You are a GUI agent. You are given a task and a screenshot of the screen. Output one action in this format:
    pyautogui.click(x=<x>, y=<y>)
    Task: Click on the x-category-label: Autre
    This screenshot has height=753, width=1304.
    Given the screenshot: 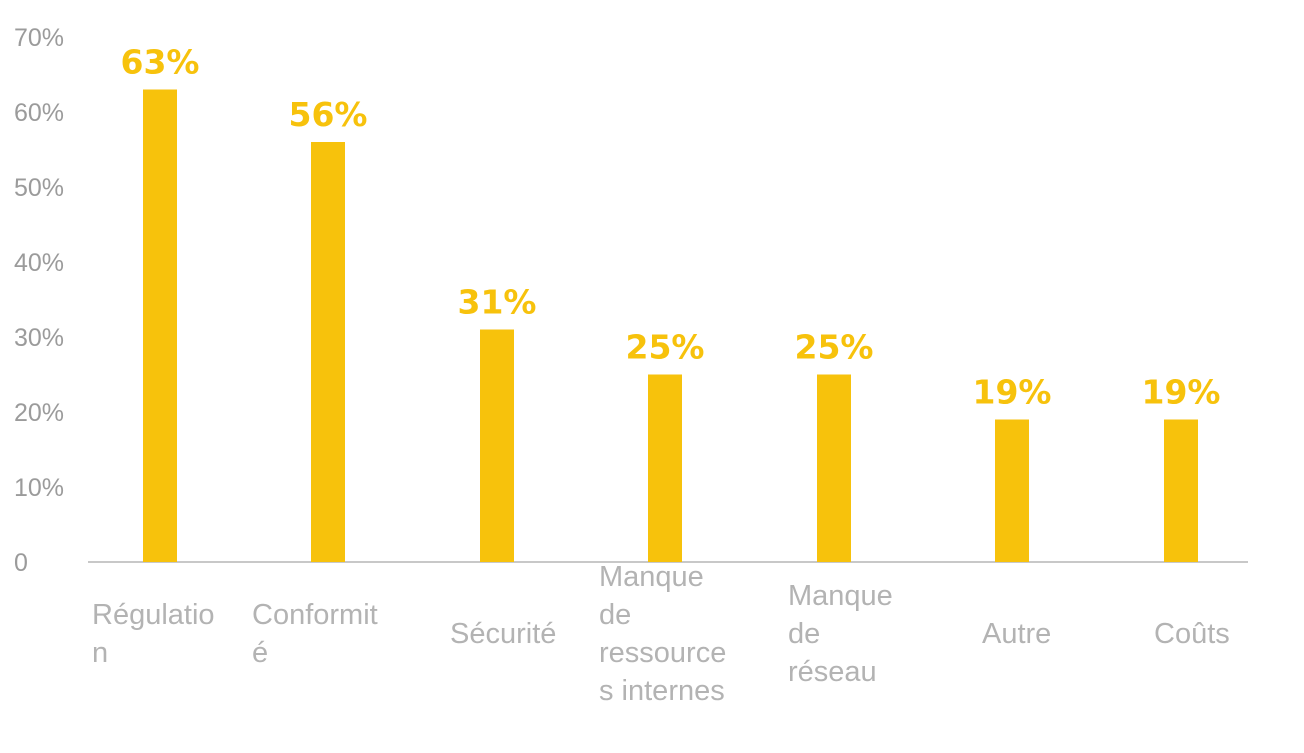 What is the action you would take?
    pyautogui.click(x=1016, y=634)
    